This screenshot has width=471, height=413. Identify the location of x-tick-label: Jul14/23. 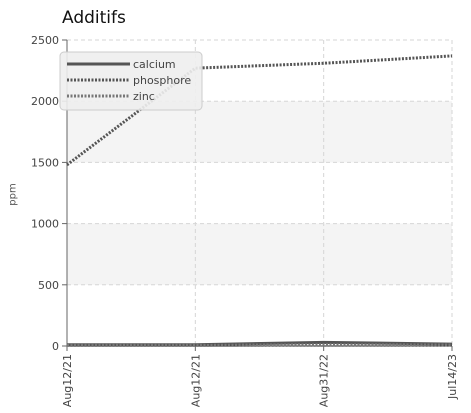
(452, 377).